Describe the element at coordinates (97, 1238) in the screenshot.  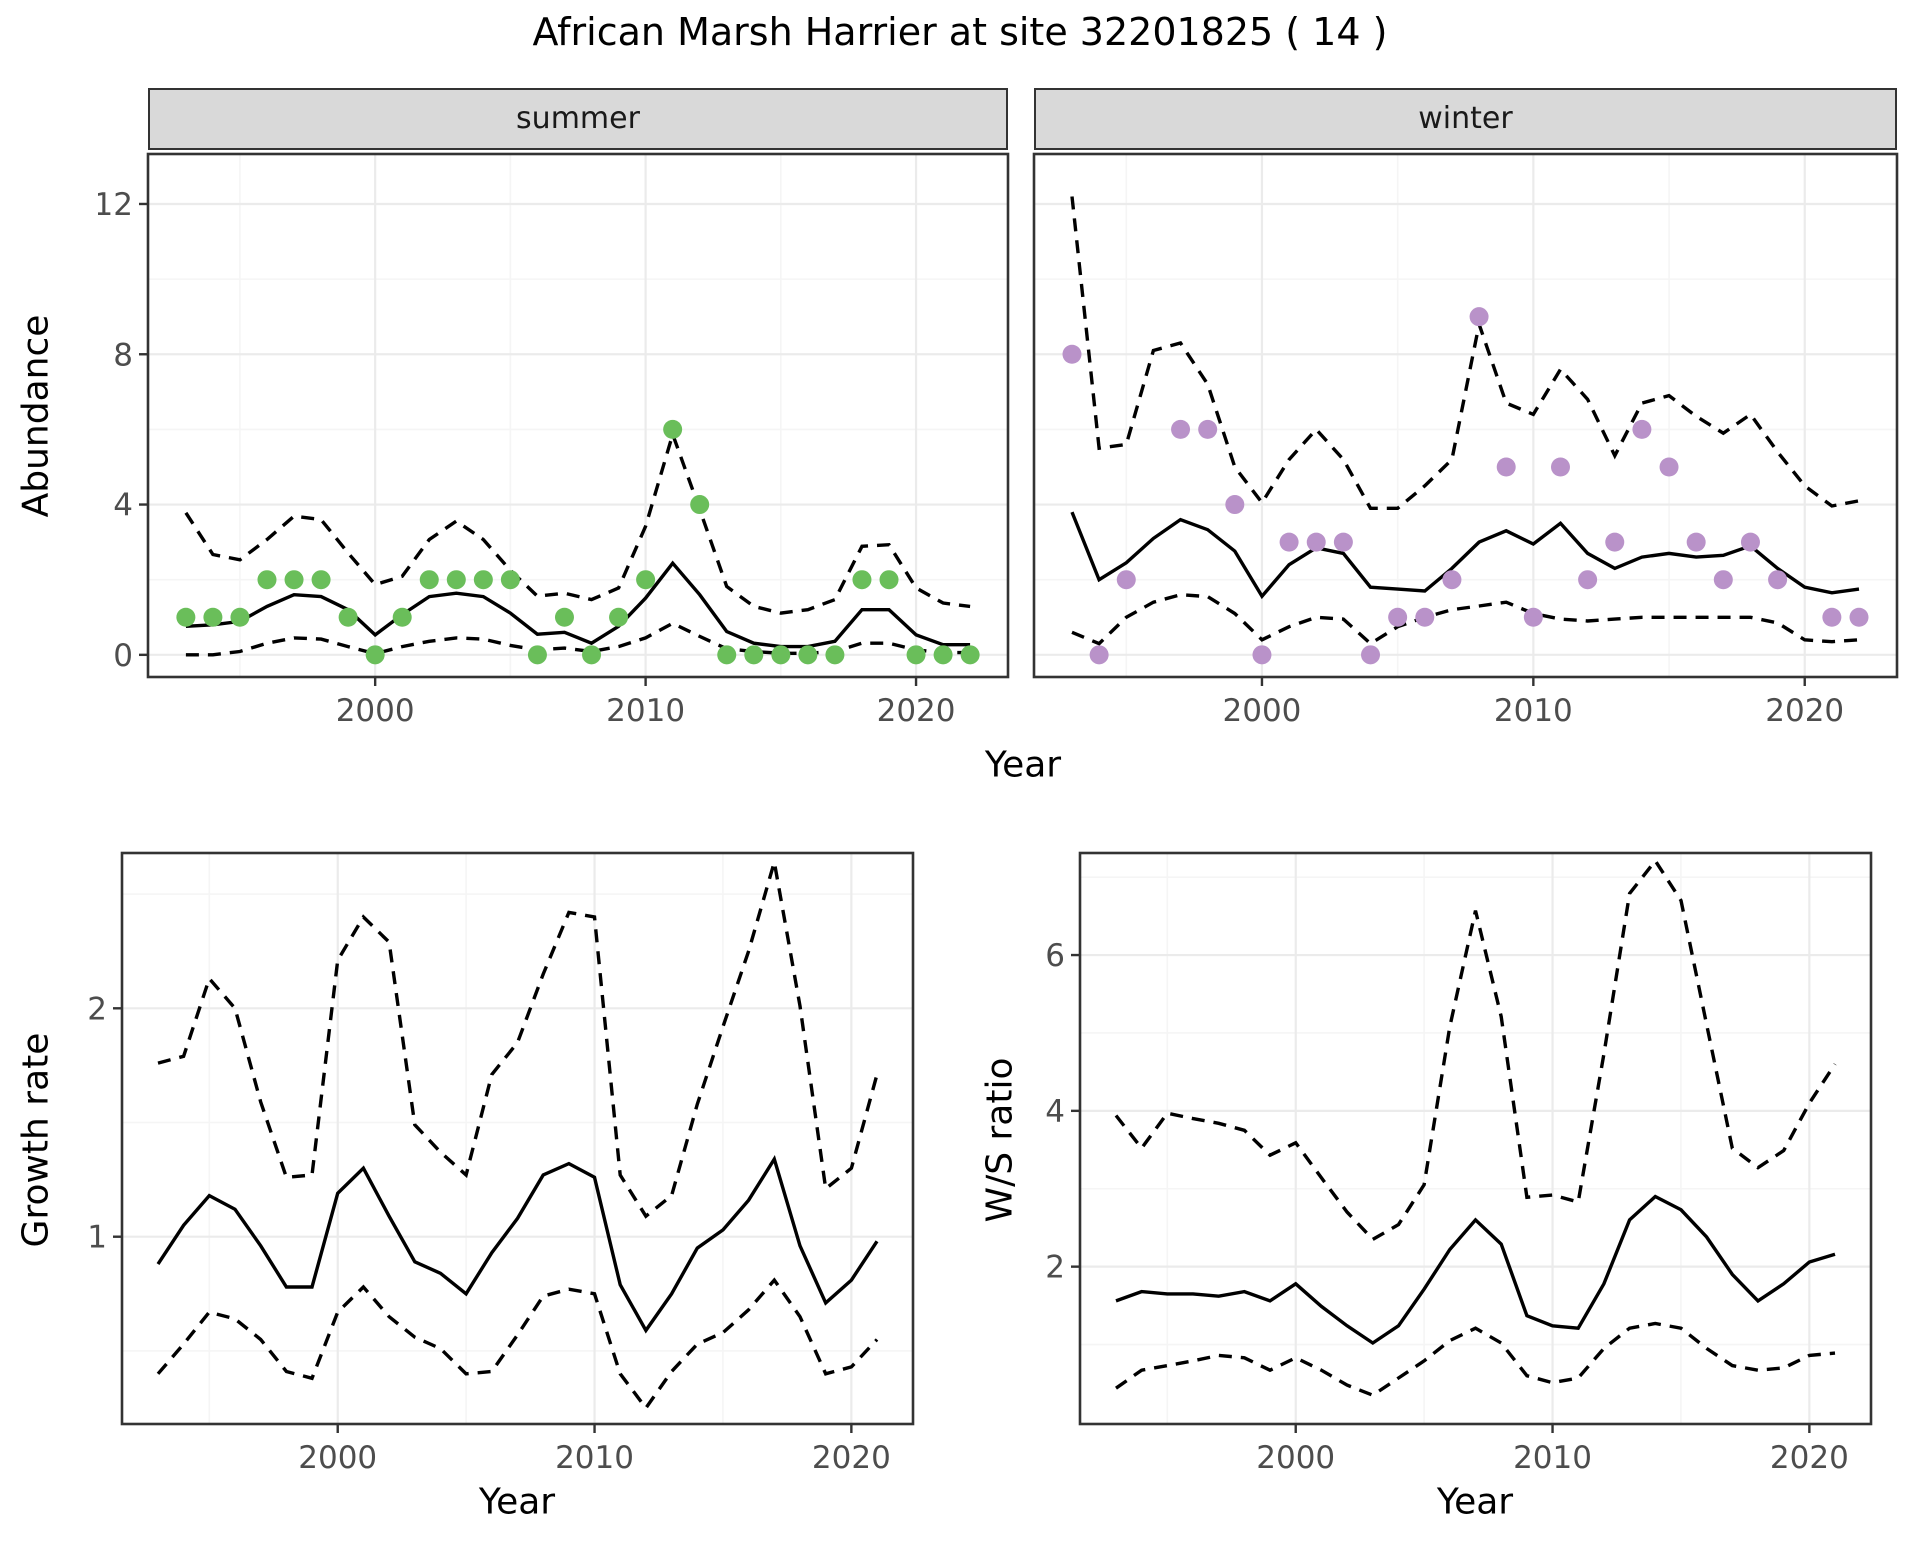
I see `svg-text: 1` at that location.